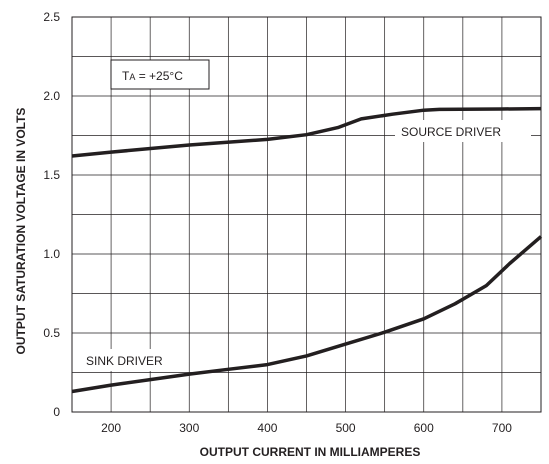 Image resolution: width=549 pixels, height=464 pixels. I want to click on y-axis-ticks: 0 0.5 1.0 1.5 2.0 2.5, so click(51, 214).